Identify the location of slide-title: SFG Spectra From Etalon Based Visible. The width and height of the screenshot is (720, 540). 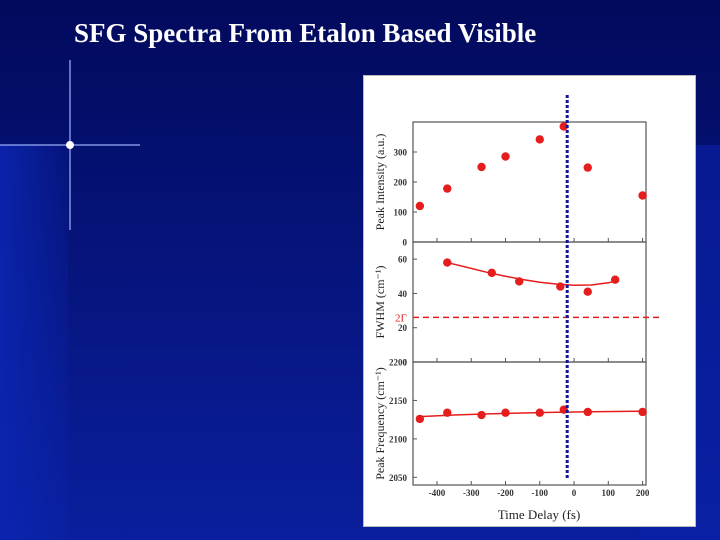
(305, 33).